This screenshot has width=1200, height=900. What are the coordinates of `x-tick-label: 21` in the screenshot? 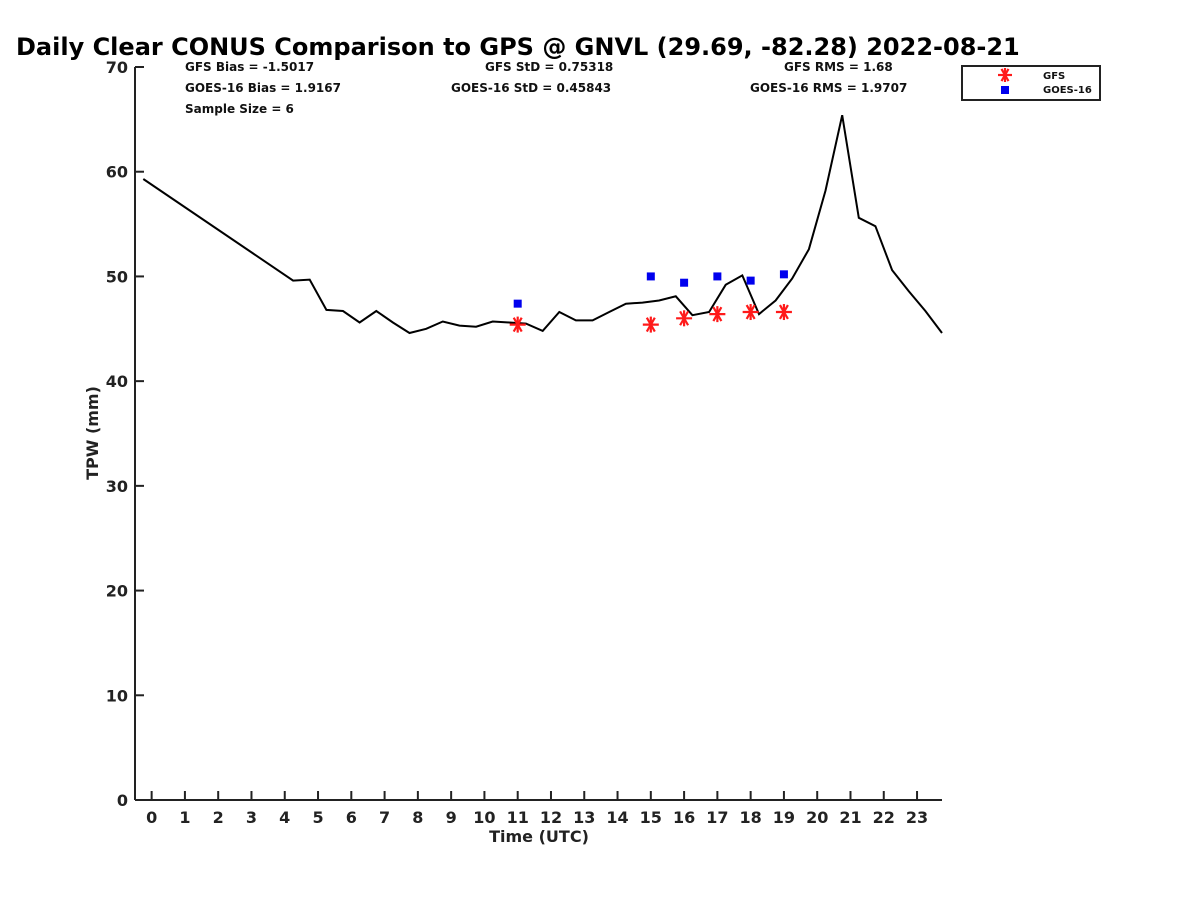 It's located at (850, 817).